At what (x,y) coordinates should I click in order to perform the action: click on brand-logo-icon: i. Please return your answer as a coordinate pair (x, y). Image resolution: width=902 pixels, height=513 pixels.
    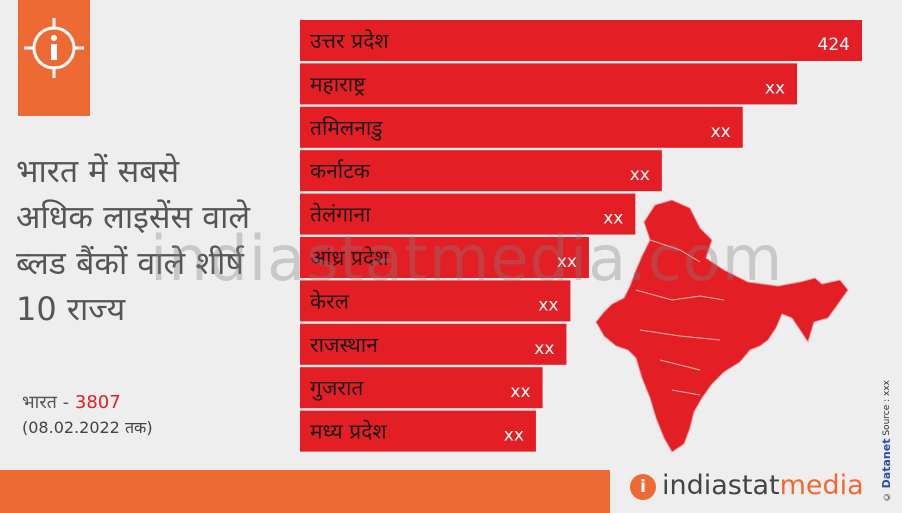
    Looking at the image, I should click on (643, 487).